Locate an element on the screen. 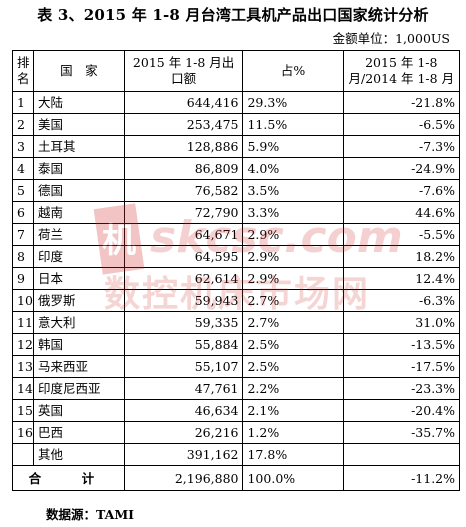  table-row: 15 英国 46,634 2.1% -20.4% is located at coordinates (236, 410).